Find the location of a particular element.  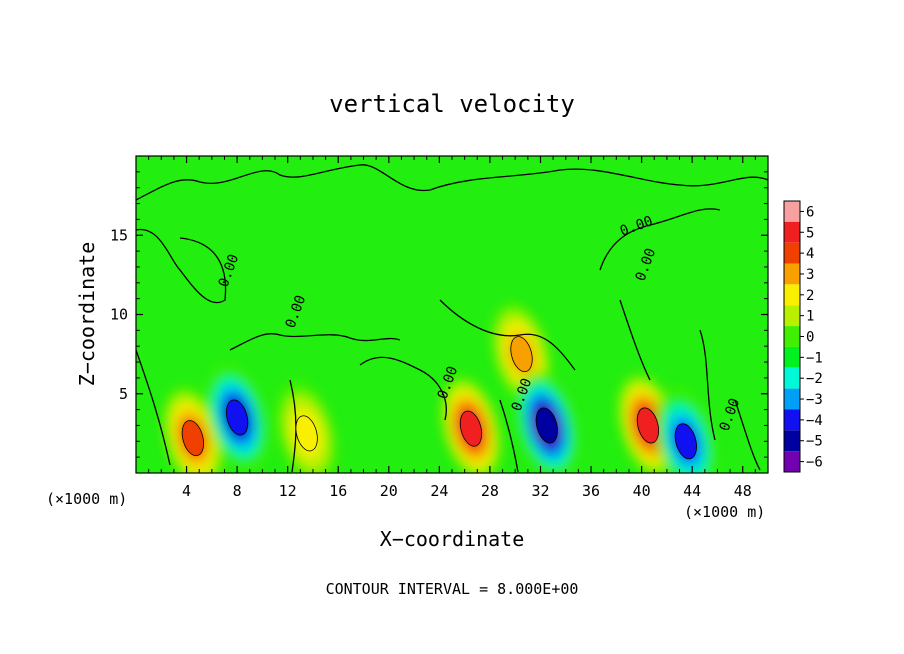

x-tick-label: 16 is located at coordinates (338, 491).